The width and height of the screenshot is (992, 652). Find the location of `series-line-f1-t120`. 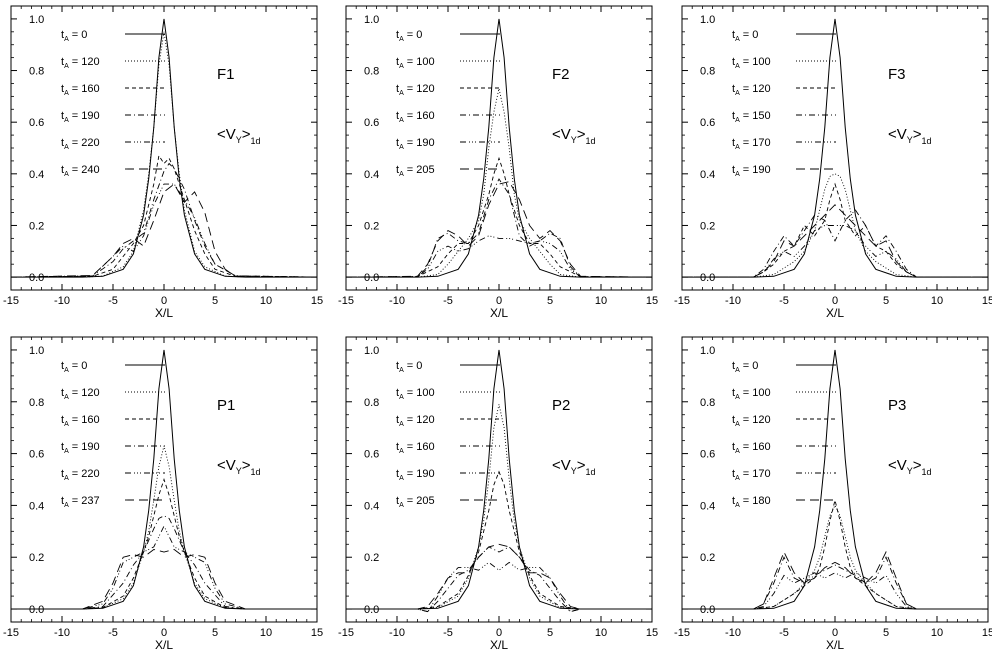

series-line-f1-t120 is located at coordinates (164, 154).